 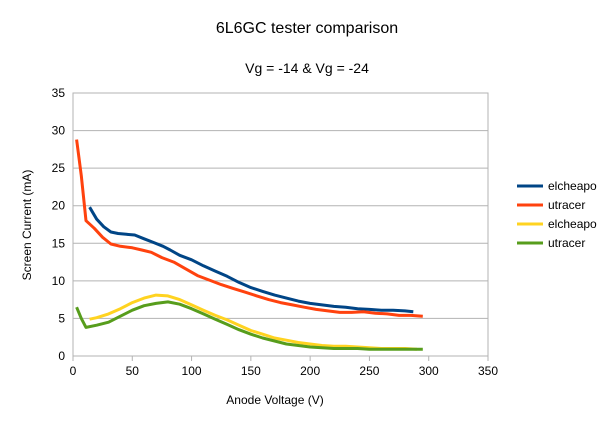 I want to click on legend-label-1: elcheapo, so click(x=572, y=186).